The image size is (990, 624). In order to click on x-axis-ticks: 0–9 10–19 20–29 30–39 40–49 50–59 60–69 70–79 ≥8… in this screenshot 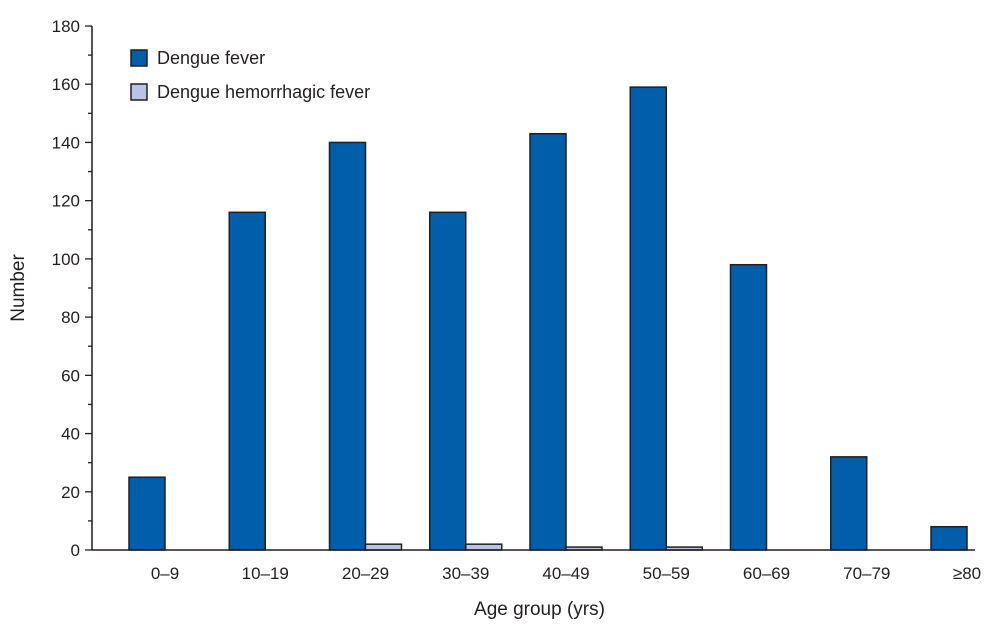, I will do `click(566, 573)`.